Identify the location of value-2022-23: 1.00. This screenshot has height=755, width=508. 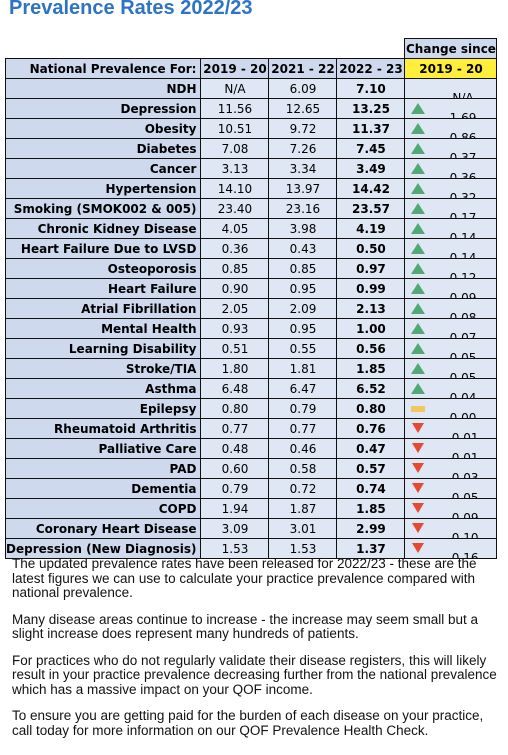
(371, 328).